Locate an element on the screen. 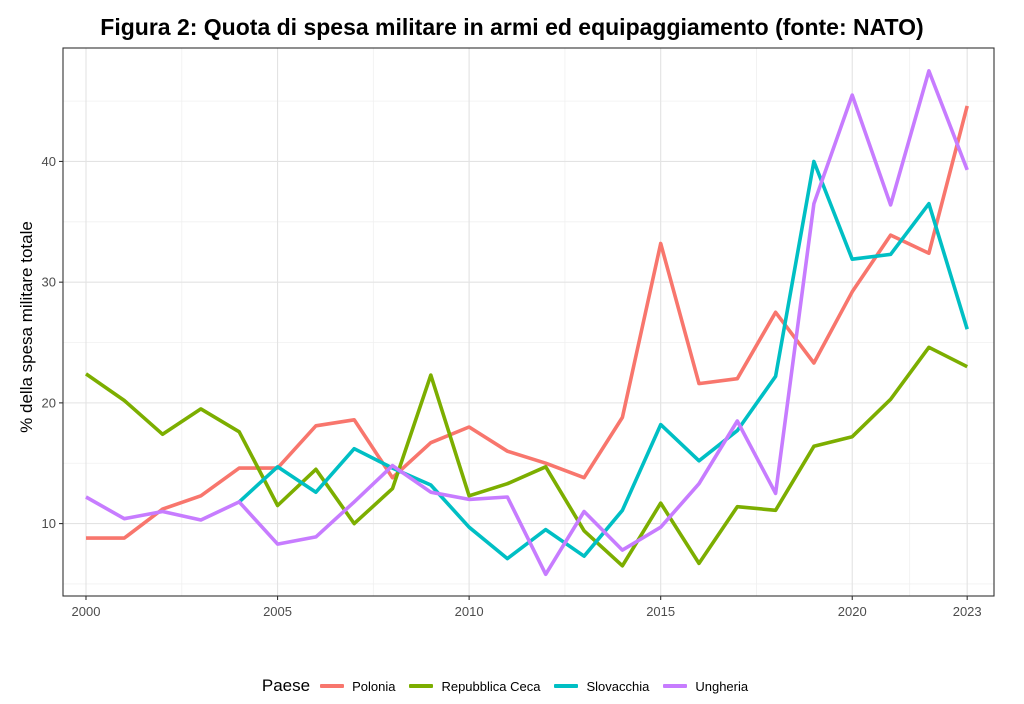  legend-item-ungheria: Ungheria is located at coordinates (705, 686).